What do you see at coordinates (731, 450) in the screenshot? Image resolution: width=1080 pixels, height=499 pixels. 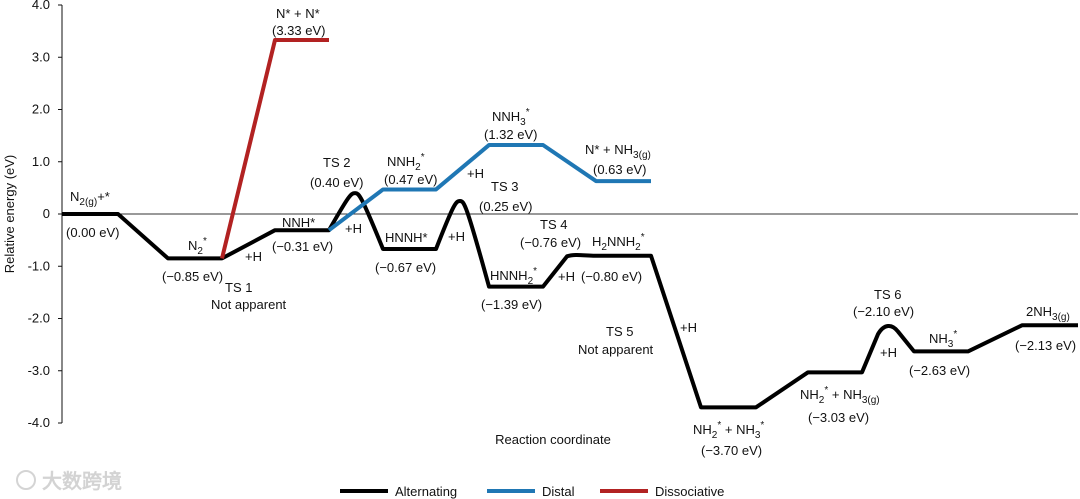 I see `label-nh2nh3s-energy: (−3.70 eV)` at bounding box center [731, 450].